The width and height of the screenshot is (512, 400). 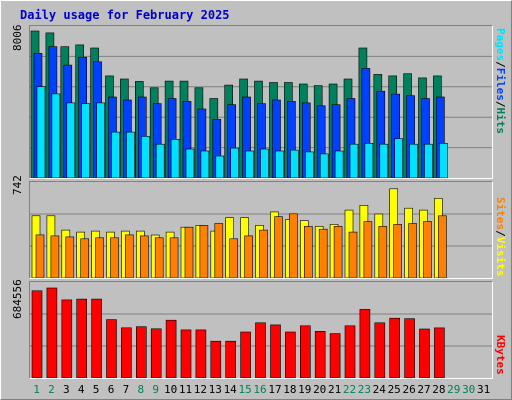 What do you see at coordinates (500, 45) in the screenshot?
I see `hits-legend-part-0: Pages` at bounding box center [500, 45].